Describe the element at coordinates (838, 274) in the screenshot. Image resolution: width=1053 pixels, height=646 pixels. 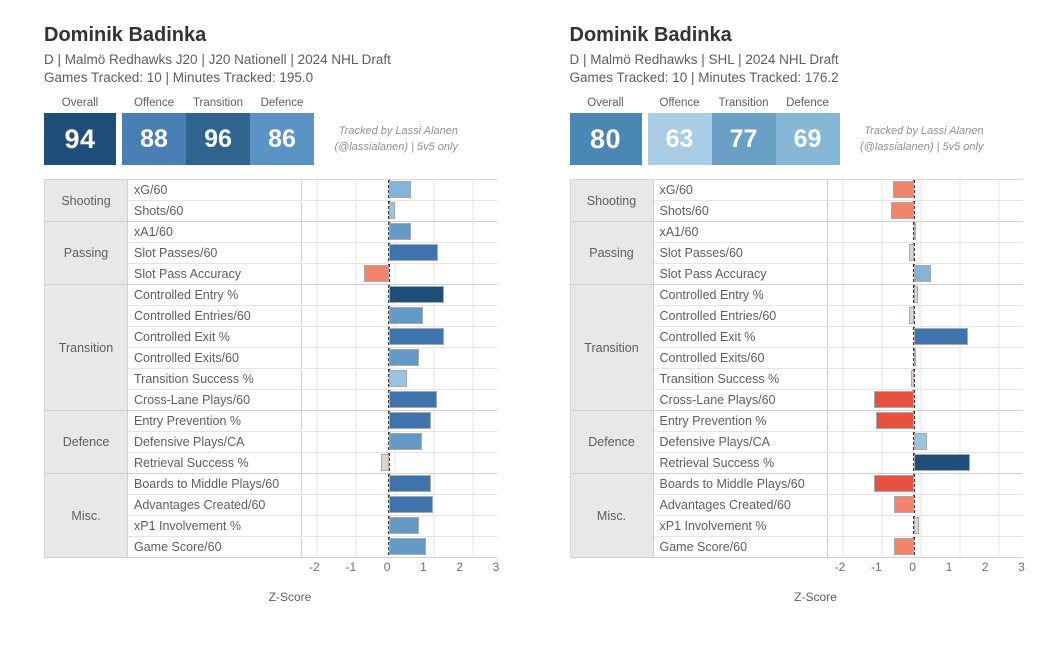
I see `metric-row: Slot Pass Accuracy` at that location.